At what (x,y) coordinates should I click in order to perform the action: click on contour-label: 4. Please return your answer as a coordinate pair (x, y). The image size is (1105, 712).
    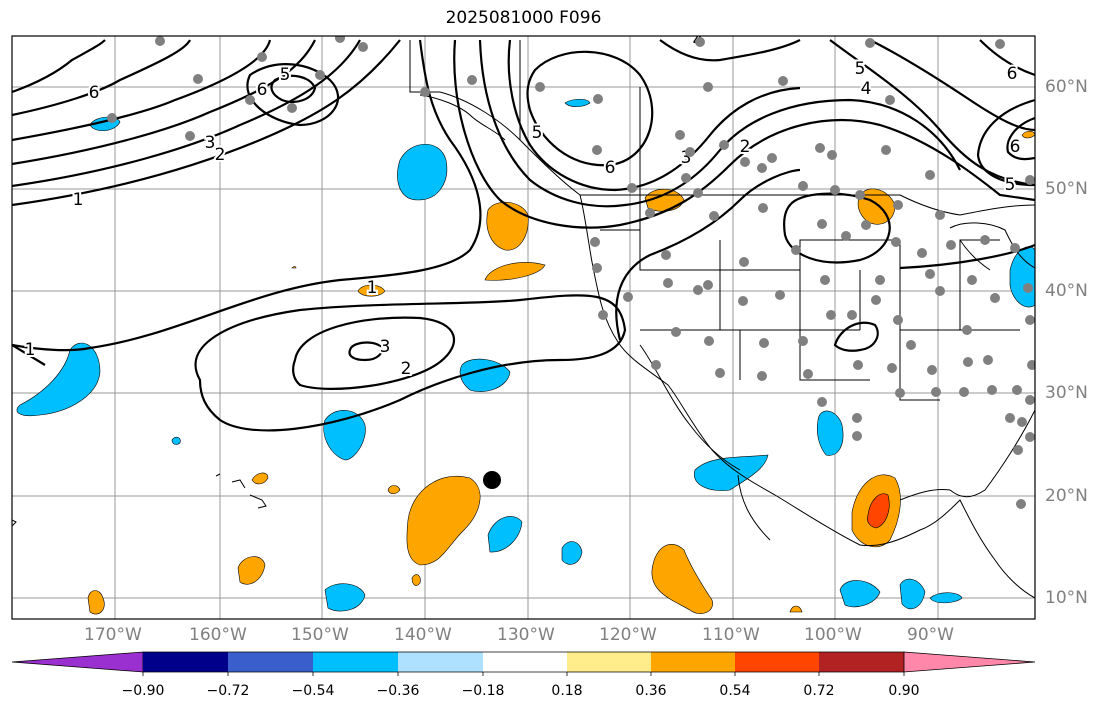
    Looking at the image, I should click on (866, 89).